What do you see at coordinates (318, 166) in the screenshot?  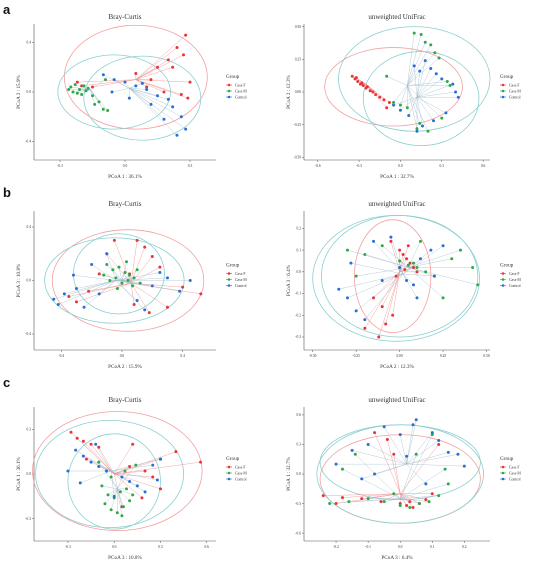 I see `x-tick-label: -0.6` at bounding box center [318, 166].